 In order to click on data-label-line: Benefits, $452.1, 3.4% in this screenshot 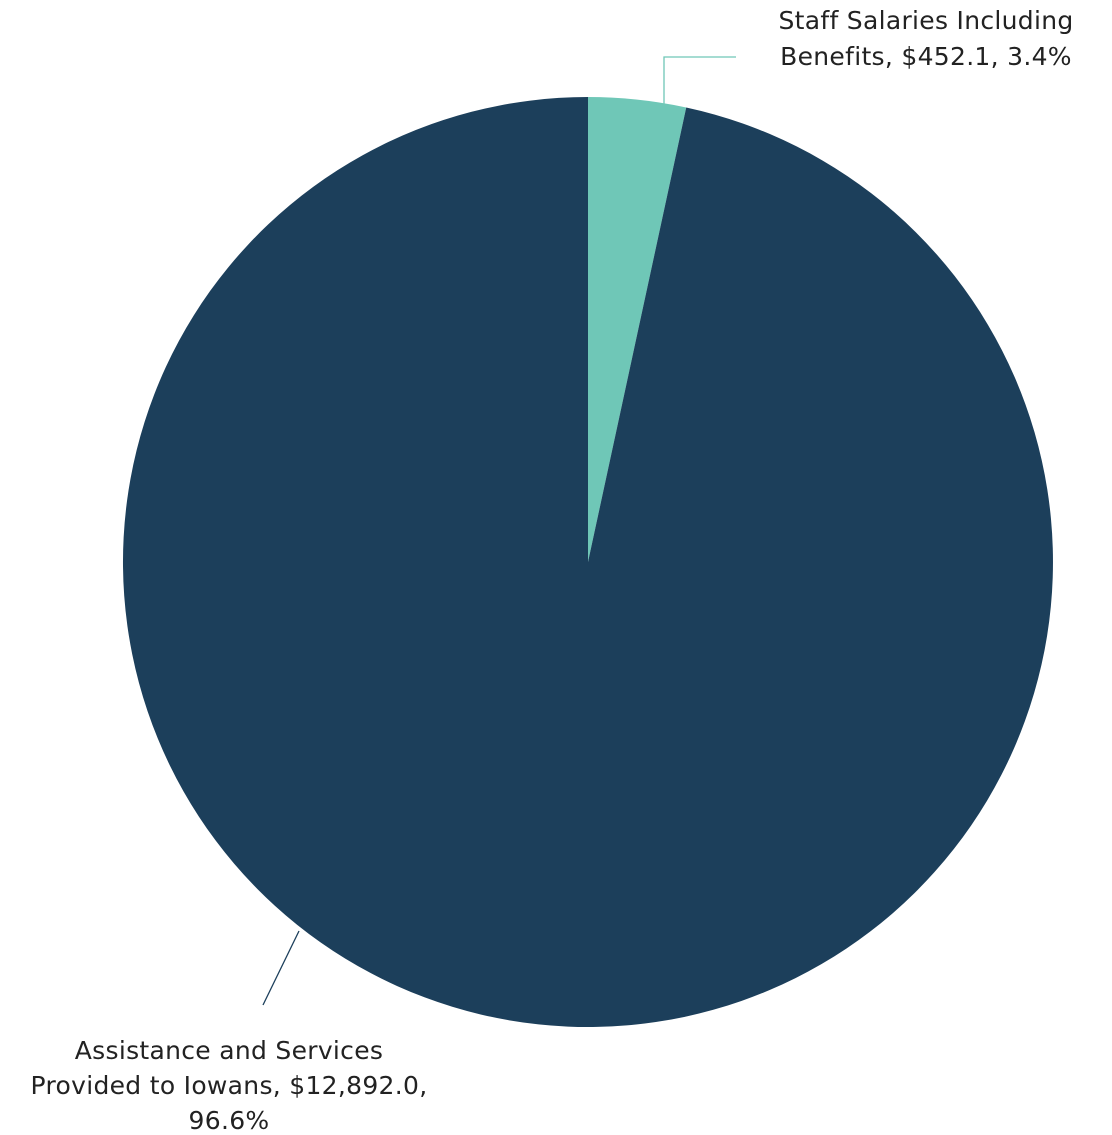, I will do `click(926, 56)`.